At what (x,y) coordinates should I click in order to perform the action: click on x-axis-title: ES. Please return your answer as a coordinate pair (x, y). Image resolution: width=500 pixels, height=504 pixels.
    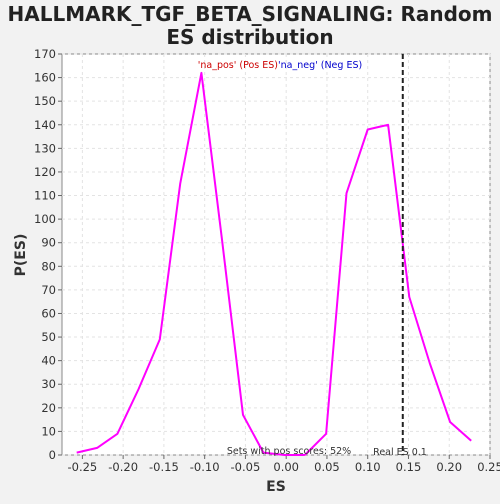
    Looking at the image, I should click on (276, 487).